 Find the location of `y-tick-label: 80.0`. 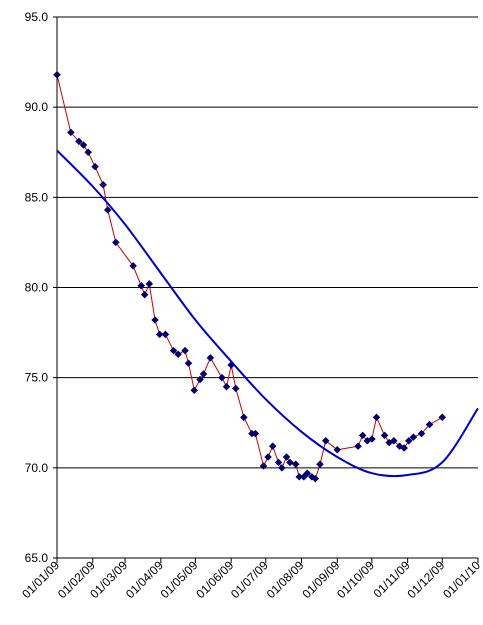

y-tick-label: 80.0 is located at coordinates (37, 288).